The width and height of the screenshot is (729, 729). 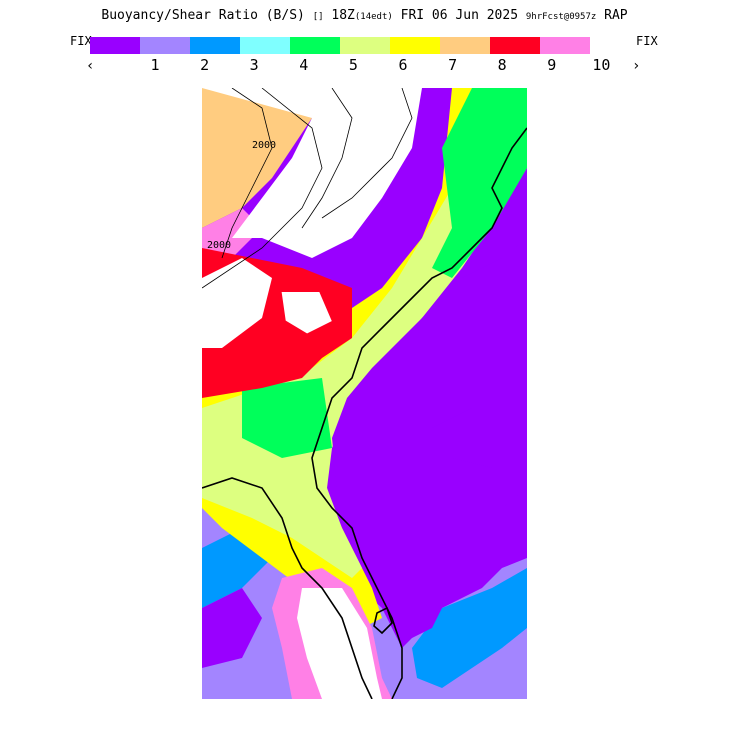 I want to click on legend-tick-label: 9, so click(x=552, y=65).